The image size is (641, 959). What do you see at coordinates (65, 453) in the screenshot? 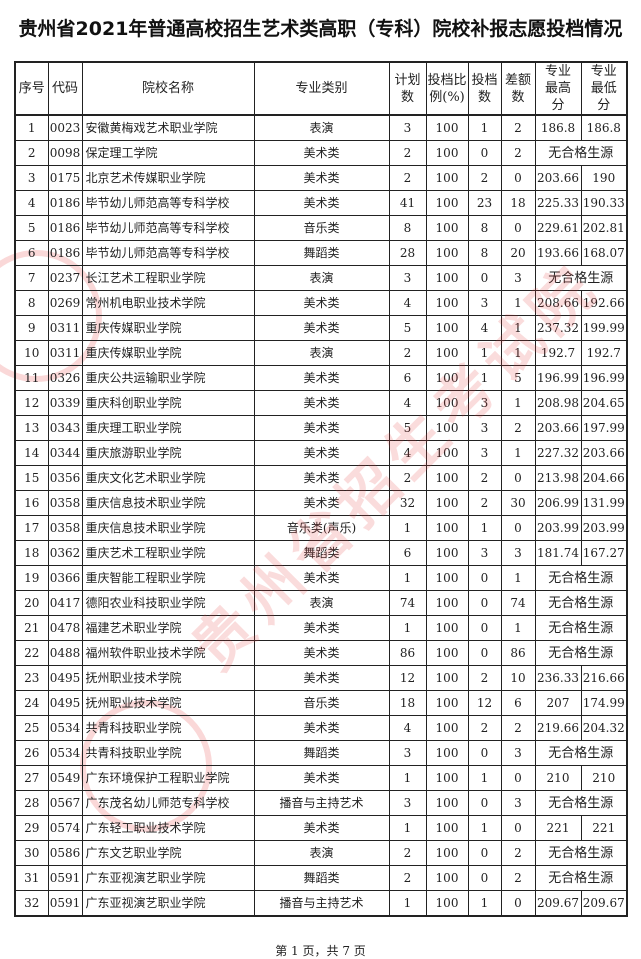
I see `table-cell: 0344` at bounding box center [65, 453].